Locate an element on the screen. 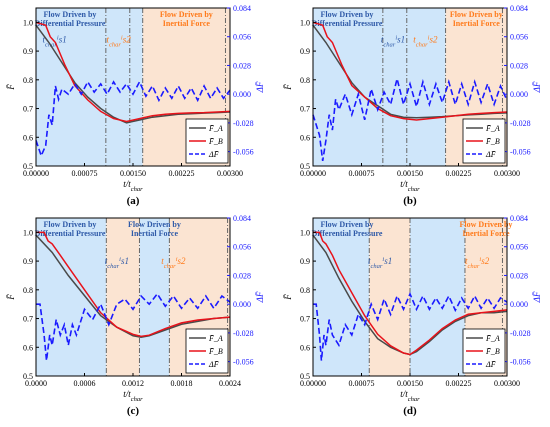 This screenshot has width=550, height=427. y-tick-label: 0.8 is located at coordinates (305, 80).